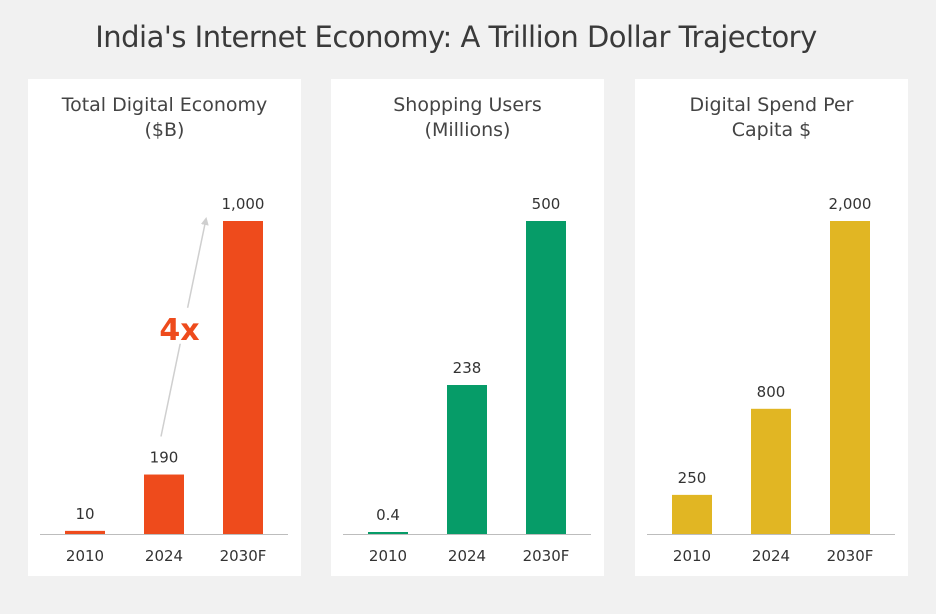 The height and width of the screenshot is (614, 936). Describe the element at coordinates (771, 117) in the screenshot. I see `chart-title: Digital Spend Per Capita $` at that location.